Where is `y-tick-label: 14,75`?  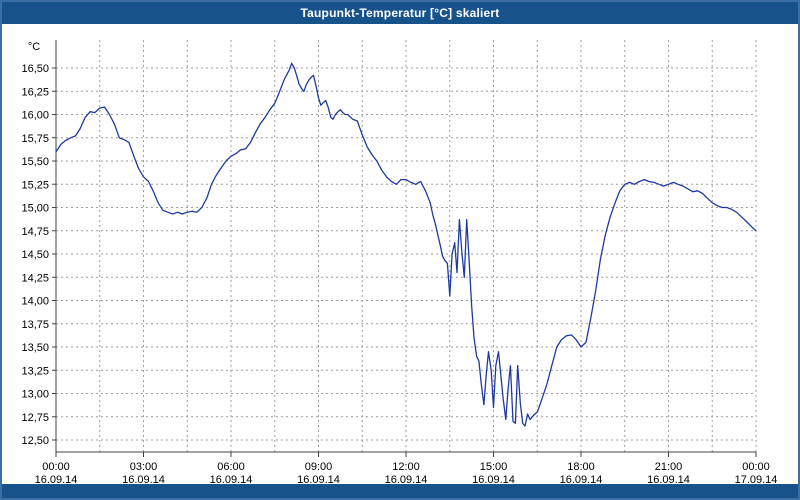
y-tick-label: 14,75 is located at coordinates (35, 232).